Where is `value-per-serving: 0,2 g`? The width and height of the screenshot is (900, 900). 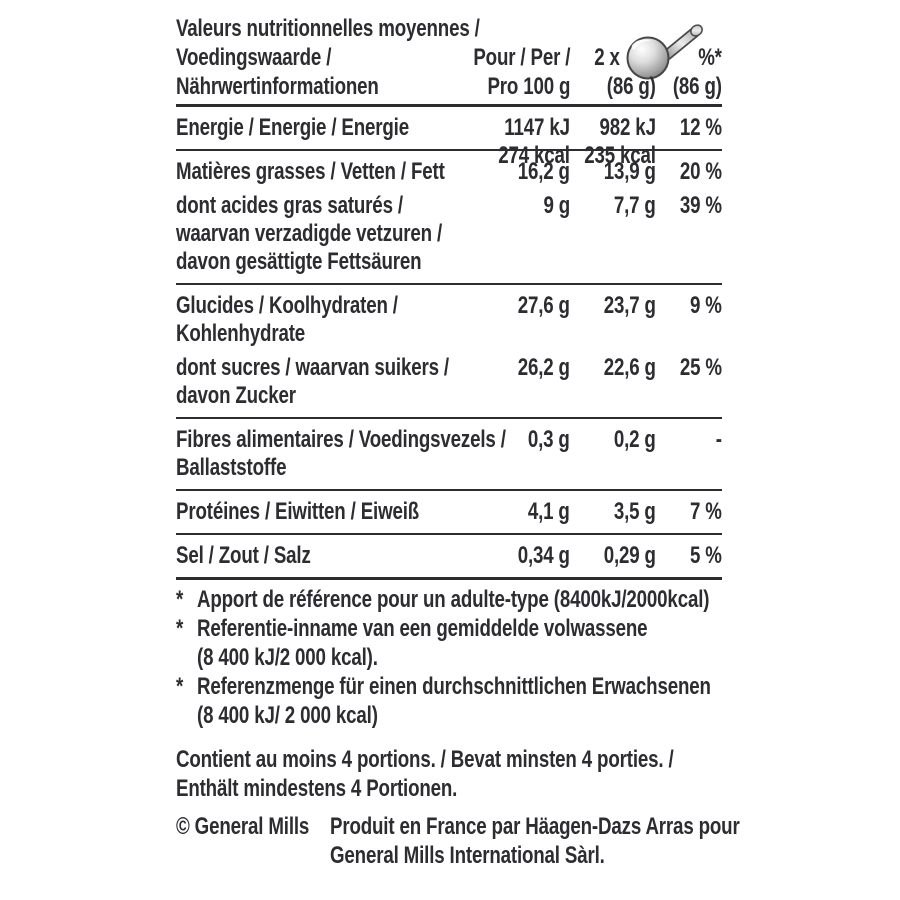
value-per-serving: 0,2 g is located at coordinates (635, 439).